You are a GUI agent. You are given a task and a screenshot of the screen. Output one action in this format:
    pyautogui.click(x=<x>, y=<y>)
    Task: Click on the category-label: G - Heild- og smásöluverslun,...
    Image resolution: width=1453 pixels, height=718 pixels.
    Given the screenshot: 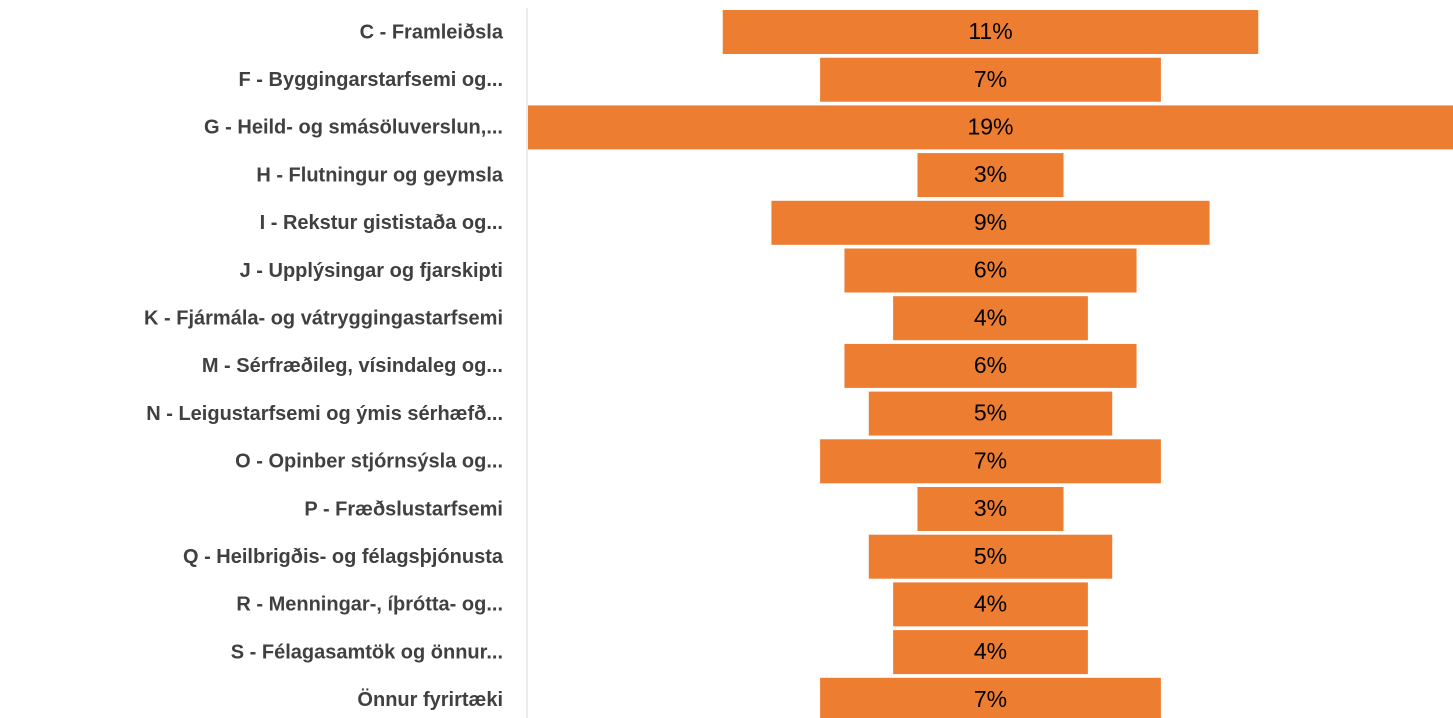 What is the action you would take?
    pyautogui.click(x=353, y=128)
    